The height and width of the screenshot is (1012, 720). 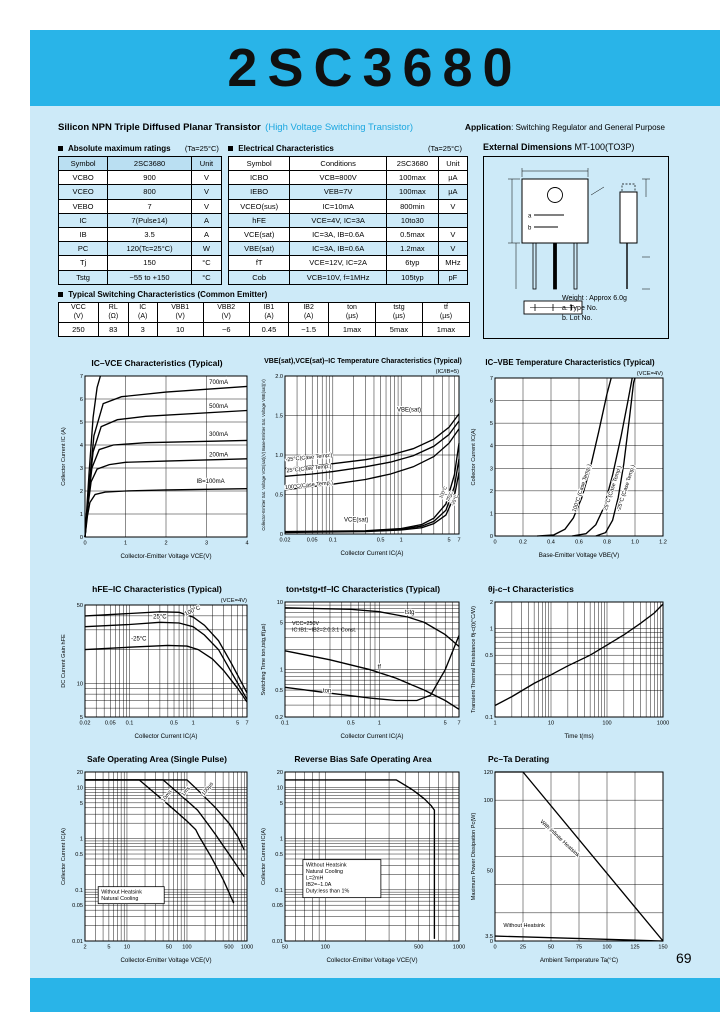 I want to click on svg-text: 0.1, so click(x=333, y=541).